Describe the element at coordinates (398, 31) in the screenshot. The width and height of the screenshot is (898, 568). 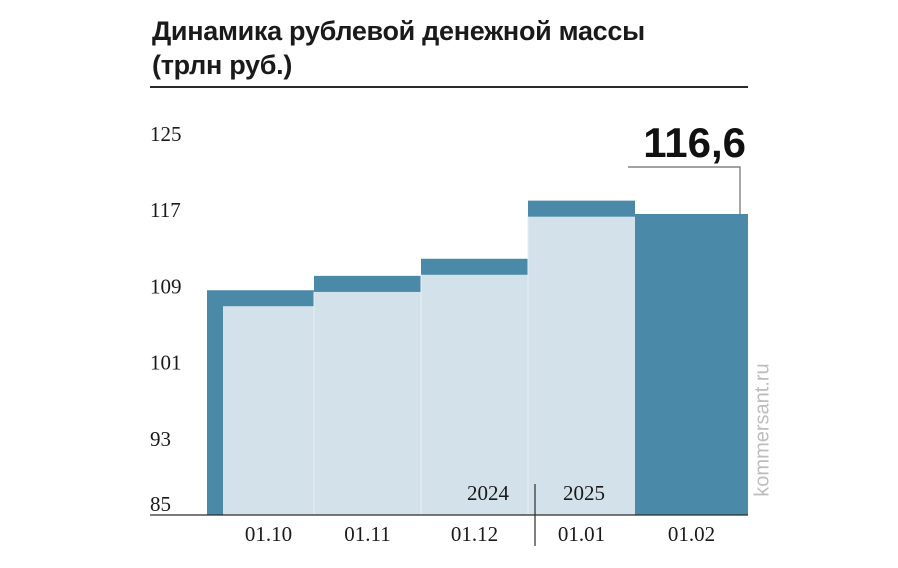
I see `title-line: Динамика рублевой денежной массы` at that location.